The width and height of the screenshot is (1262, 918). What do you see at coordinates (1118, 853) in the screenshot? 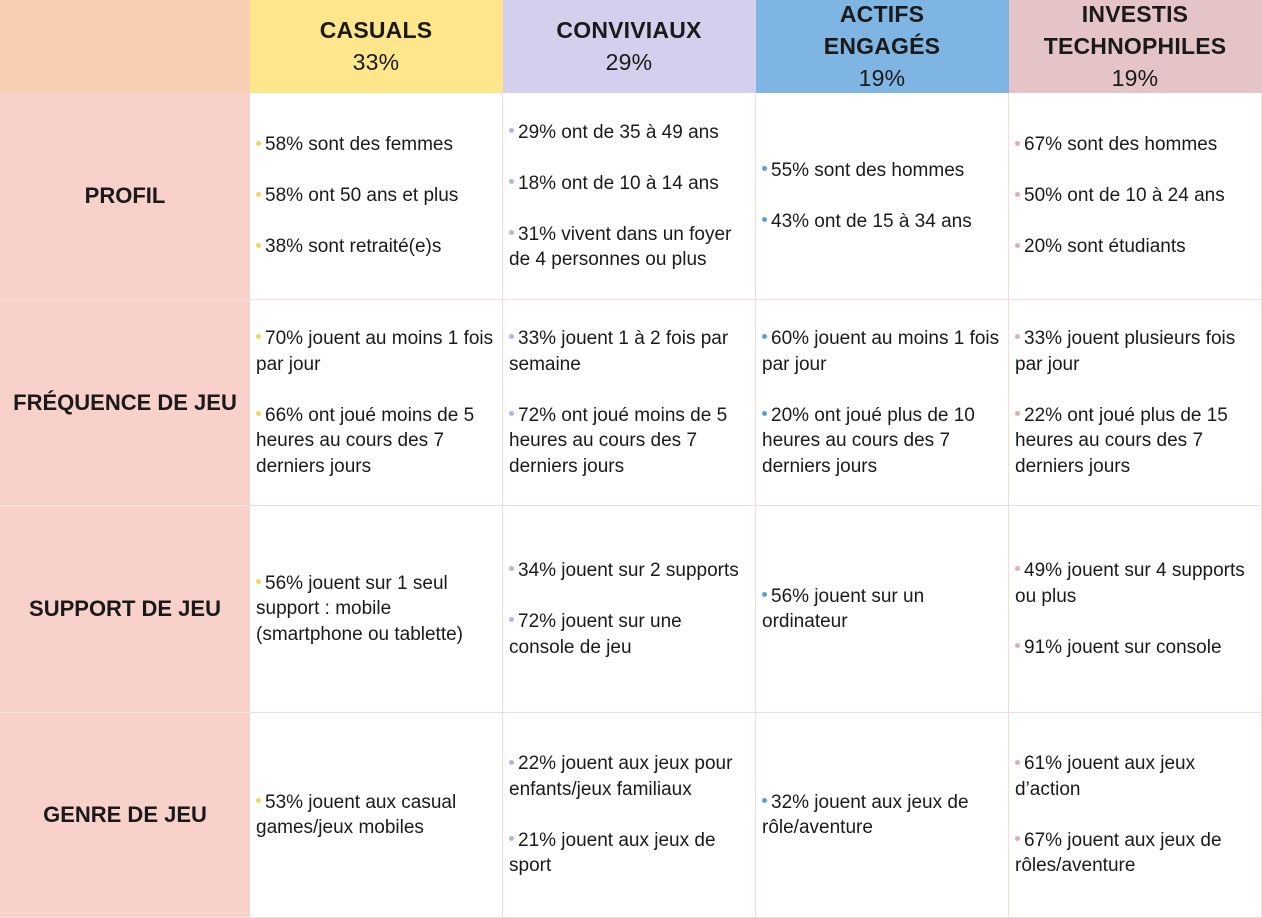
I see `list-item-text: 67% jouent aux jeux de rôles/aventure` at bounding box center [1118, 853].